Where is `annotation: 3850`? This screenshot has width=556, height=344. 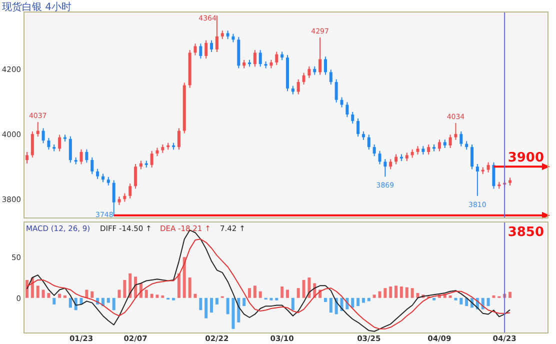 annotation: 3850 is located at coordinates (526, 232).